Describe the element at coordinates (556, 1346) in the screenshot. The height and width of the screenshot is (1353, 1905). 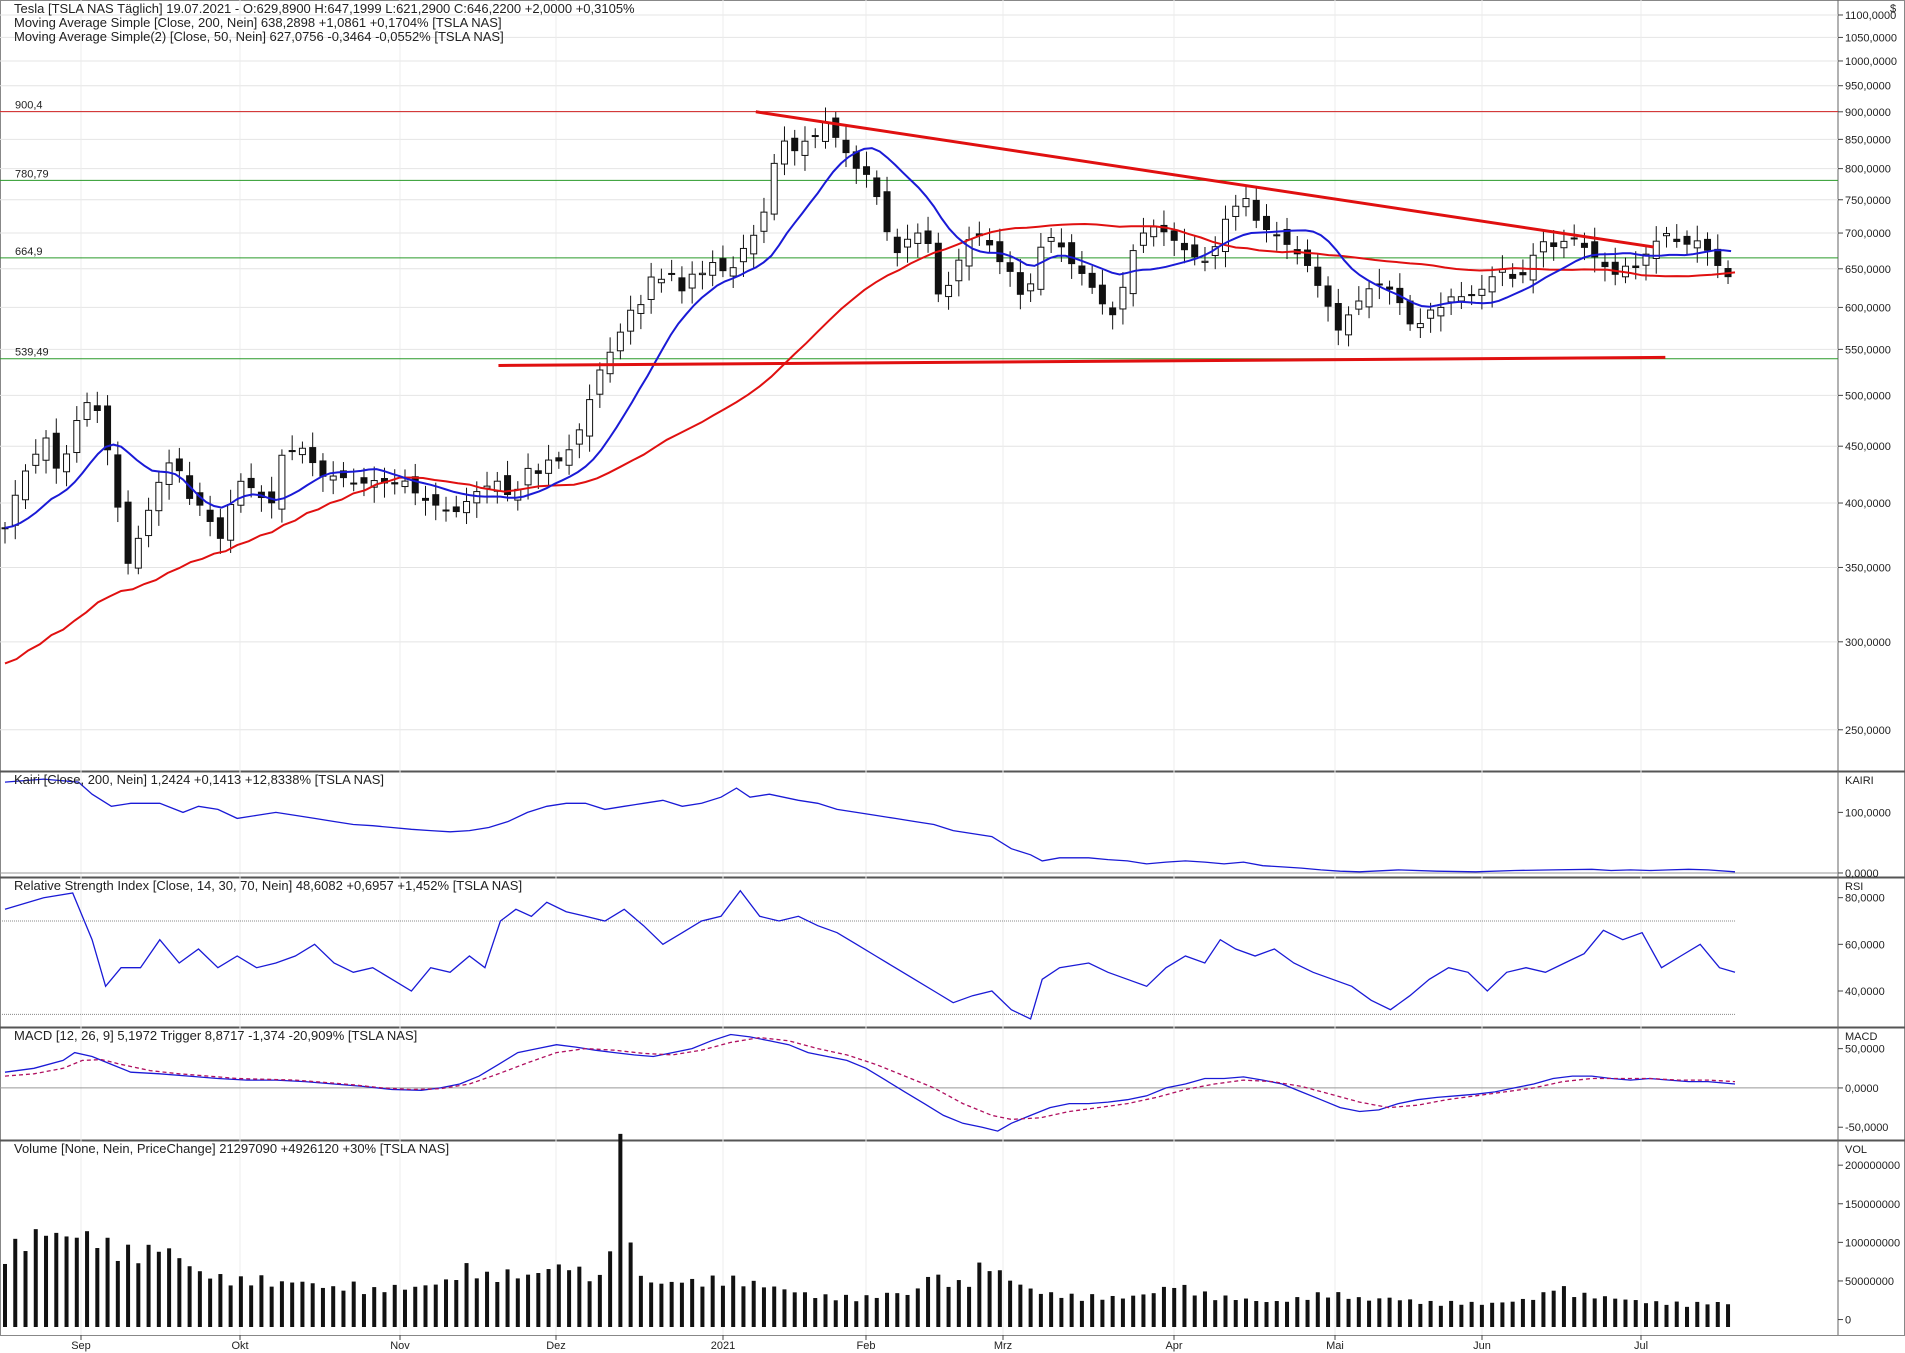
I see `x-tick-label: Dez` at that location.